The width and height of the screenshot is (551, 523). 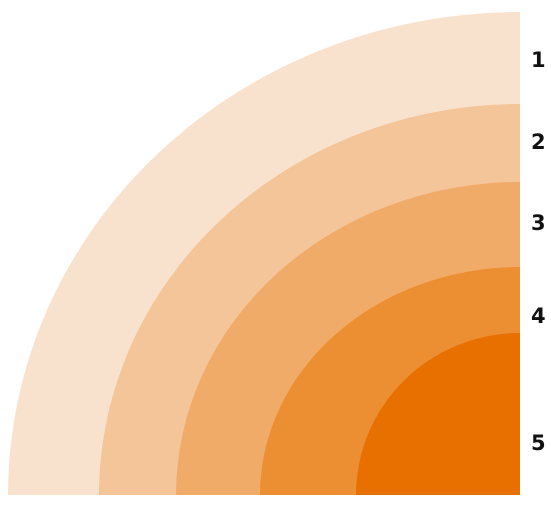 What do you see at coordinates (538, 142) in the screenshot?
I see `band-2-label: 2` at bounding box center [538, 142].